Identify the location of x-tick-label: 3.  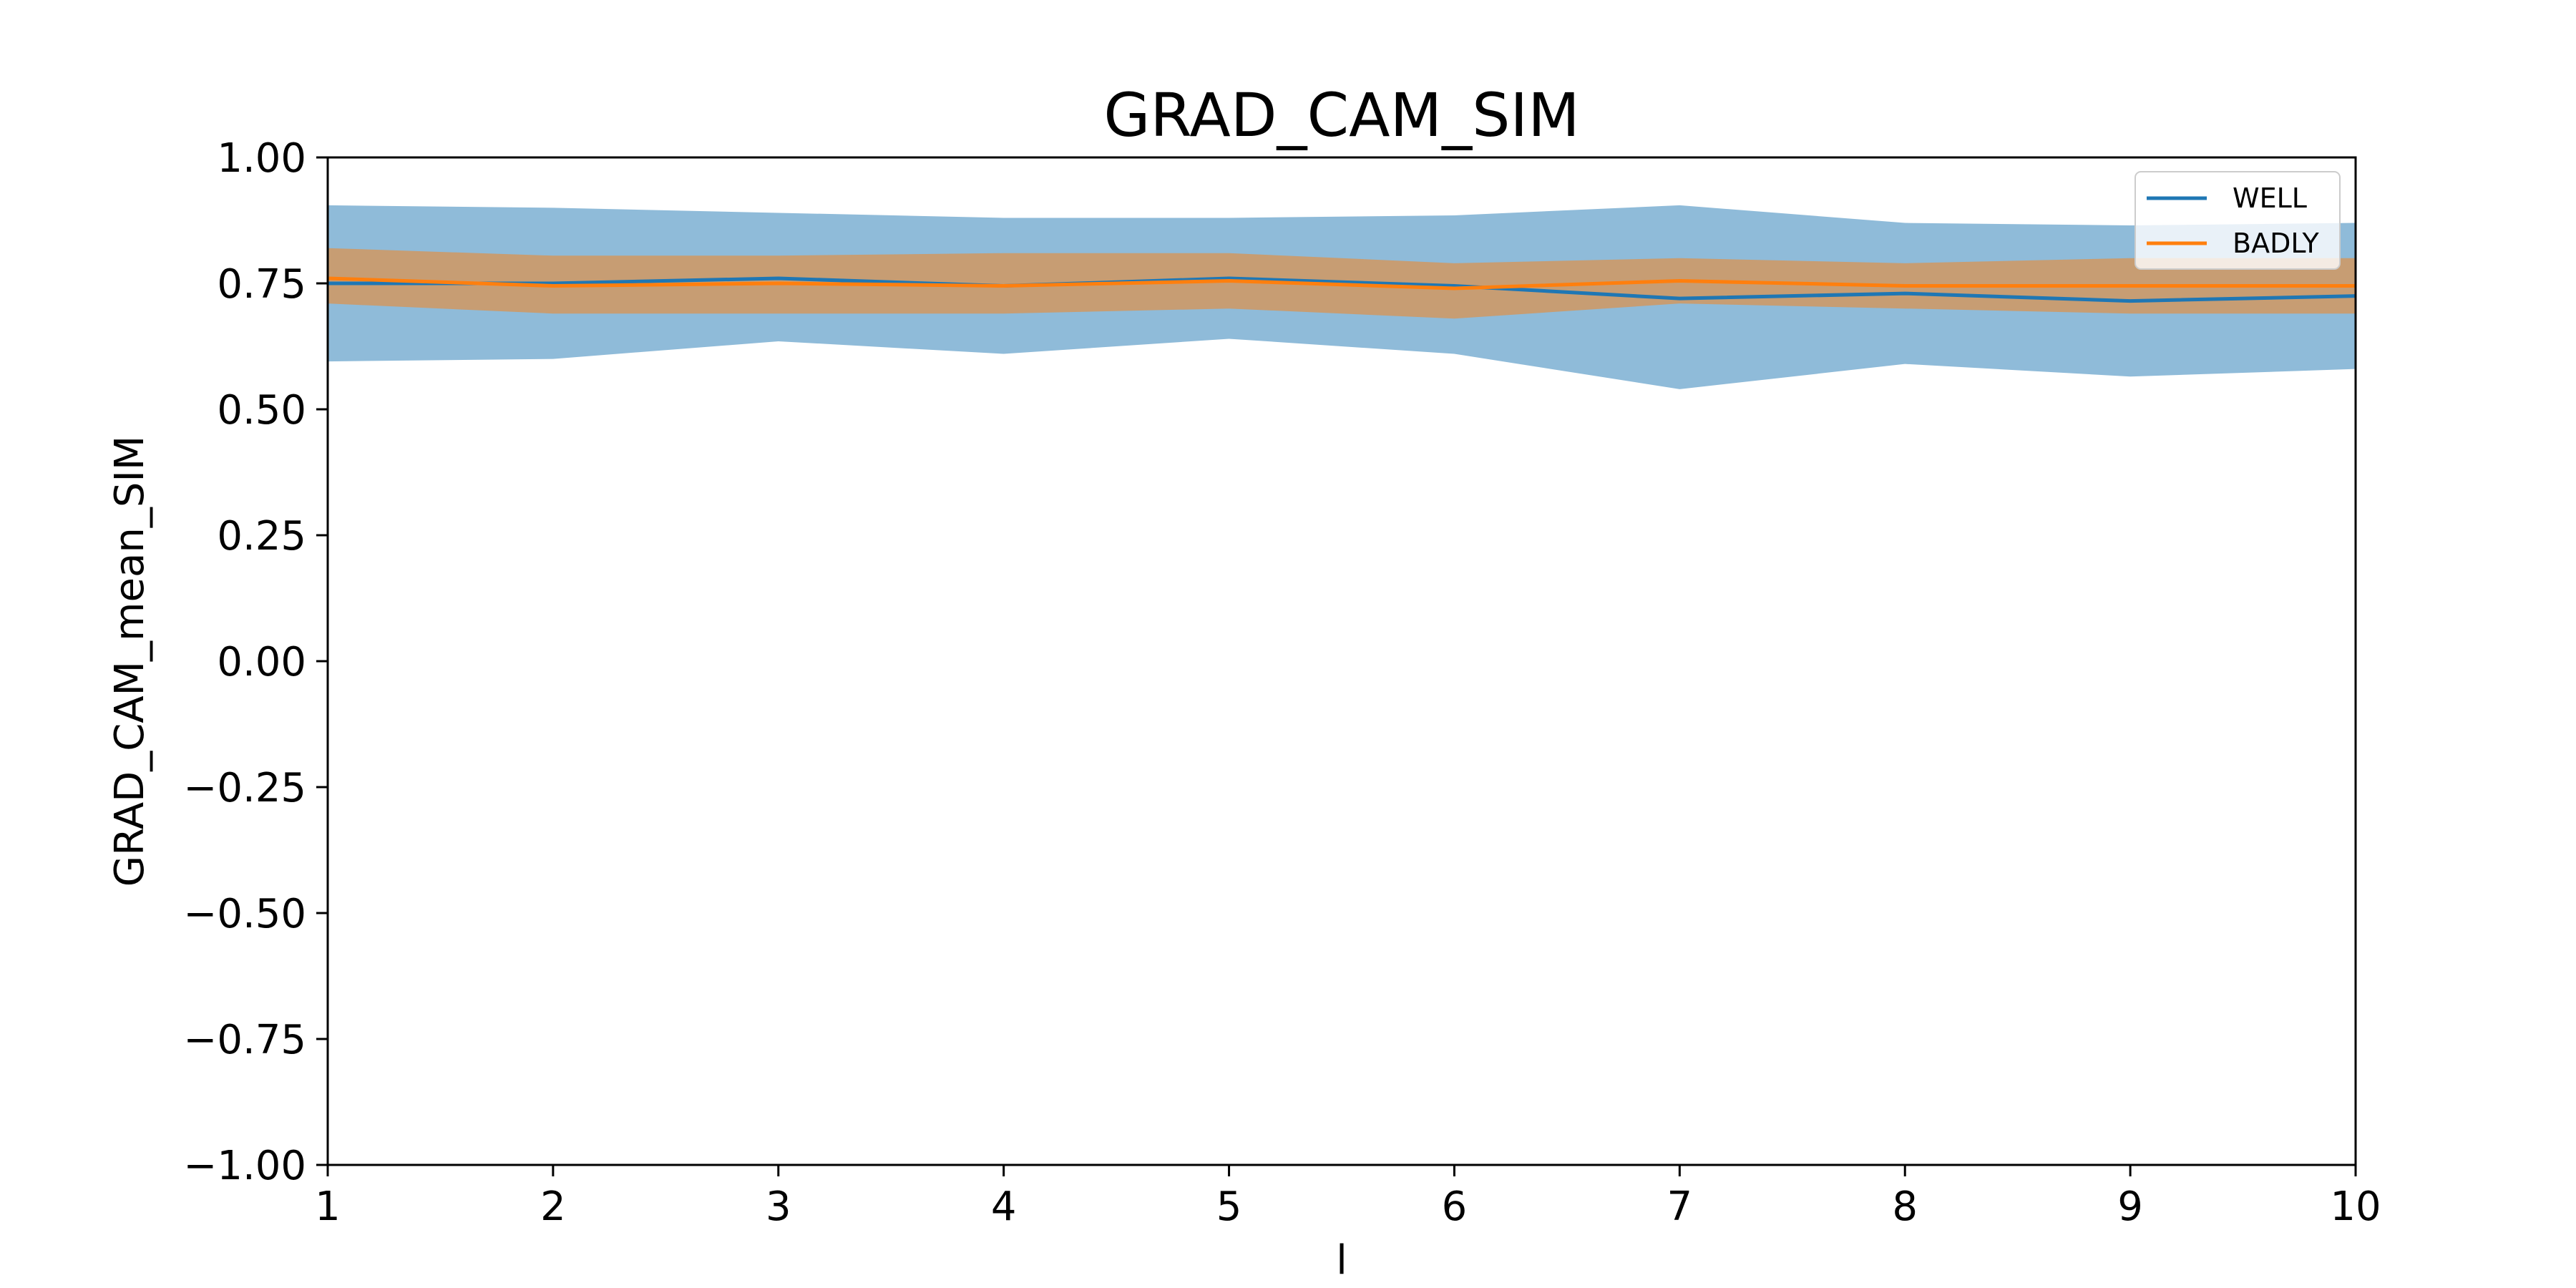
(778, 1207).